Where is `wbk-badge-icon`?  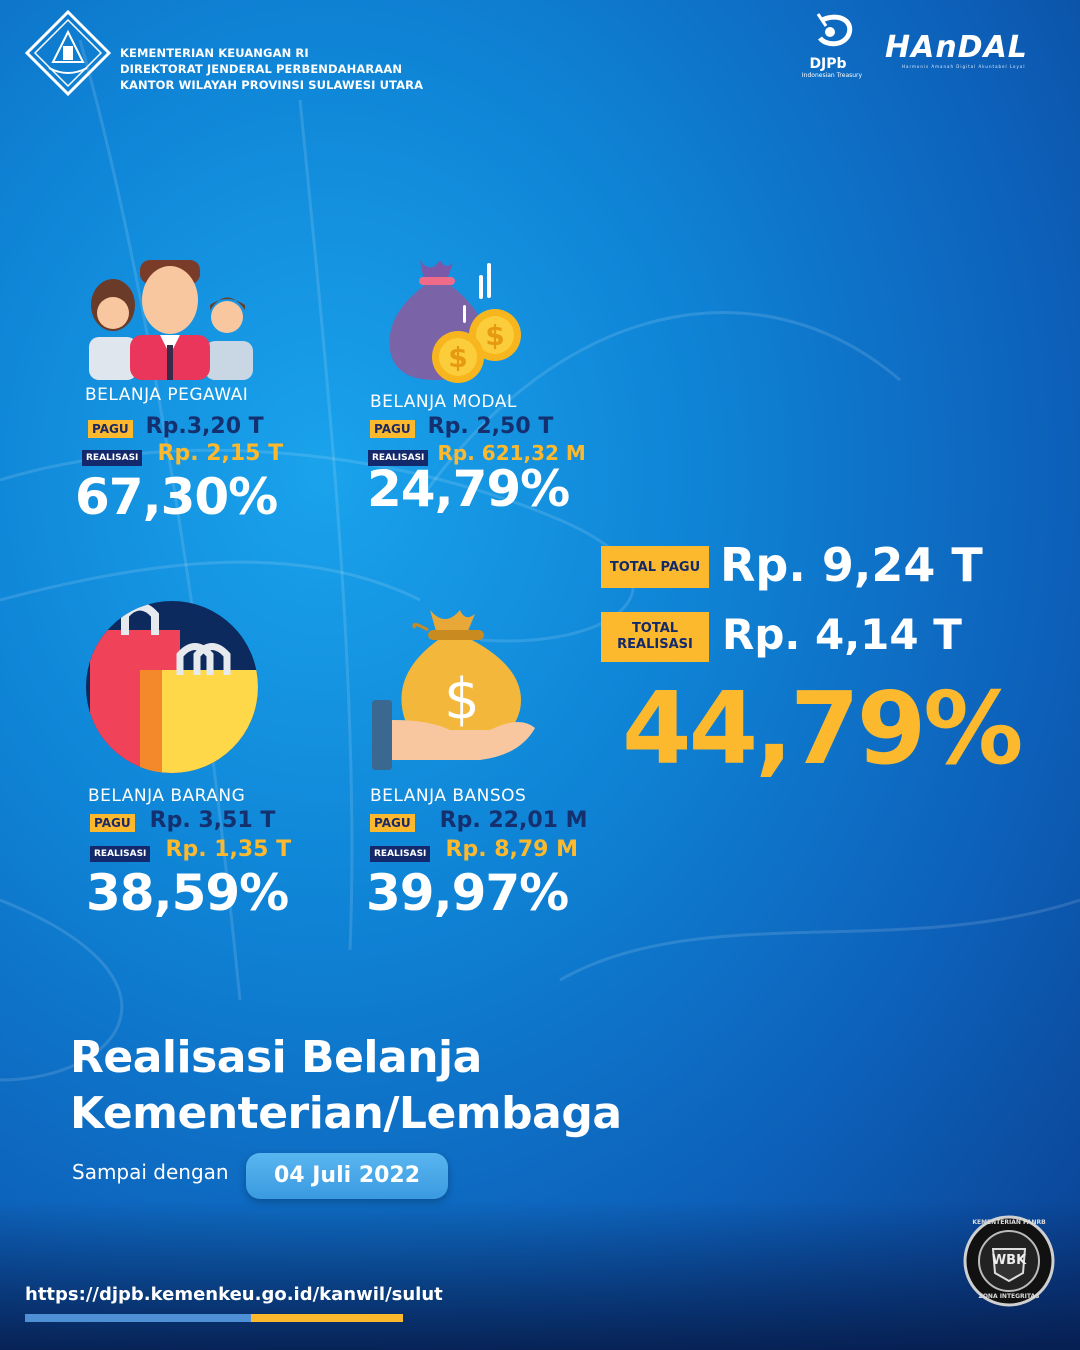 wbk-badge-icon is located at coordinates (1009, 1261).